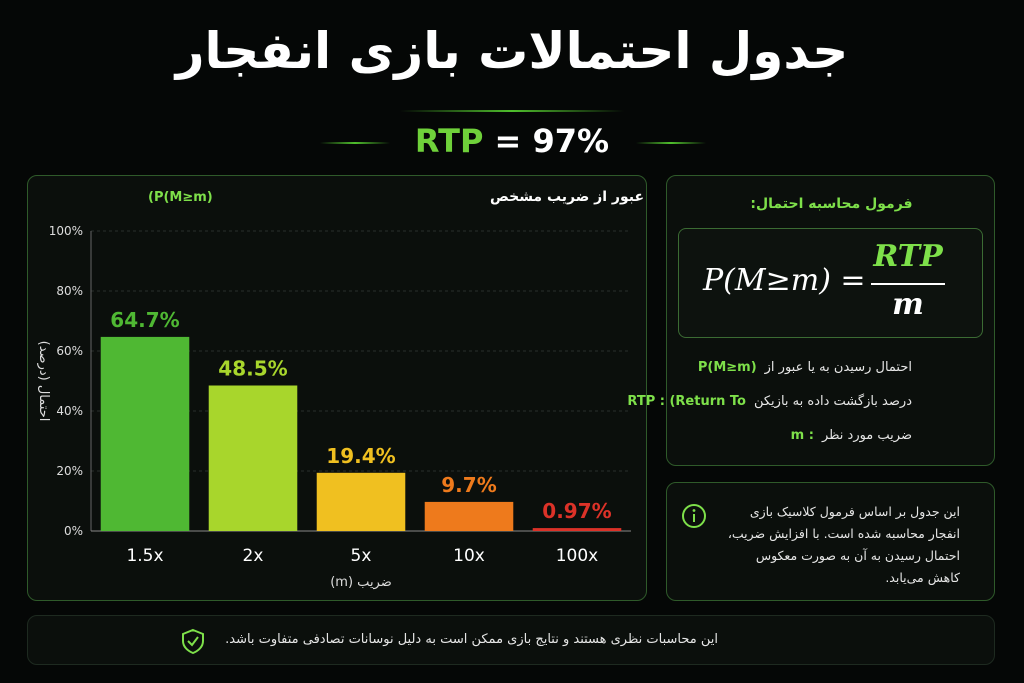  I want to click on definition-text: احتمال رسیدن به یا عبور از, so click(838, 367).